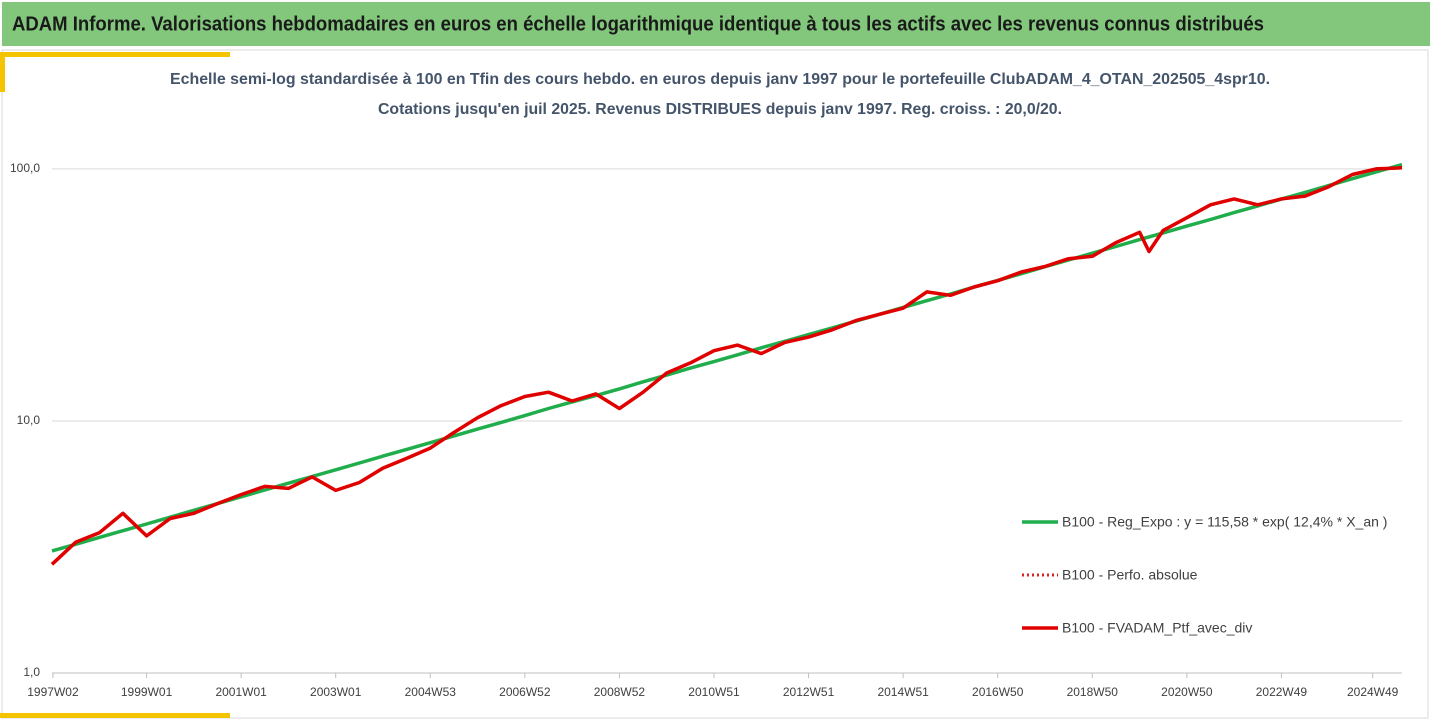  I want to click on legend-label: B100 - Perfo. absolue, so click(1130, 575).